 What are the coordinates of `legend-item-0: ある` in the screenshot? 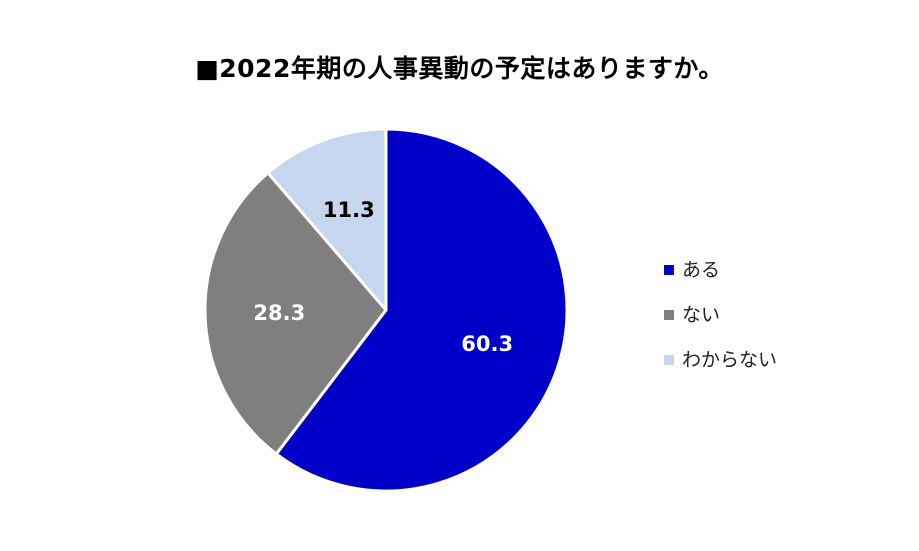 It's located at (720, 270).